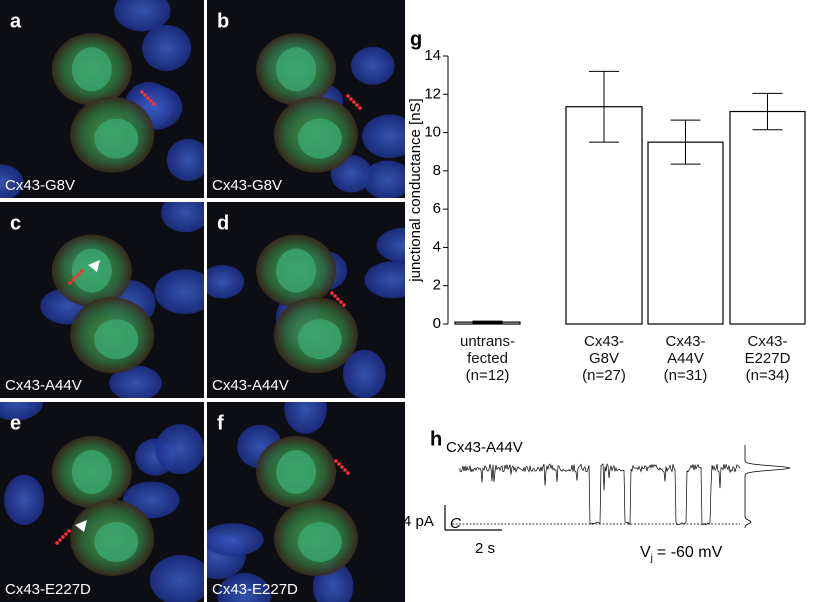 This screenshot has height=602, width=815. I want to click on x-tick-label: Cx43- A44V (n=31), so click(685, 358).